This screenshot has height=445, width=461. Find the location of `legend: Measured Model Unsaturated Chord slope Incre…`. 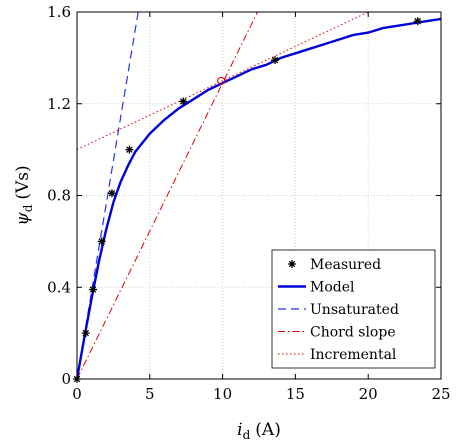

legend: Measured Model Unsaturated Chord slope Incre… is located at coordinates (353, 309).